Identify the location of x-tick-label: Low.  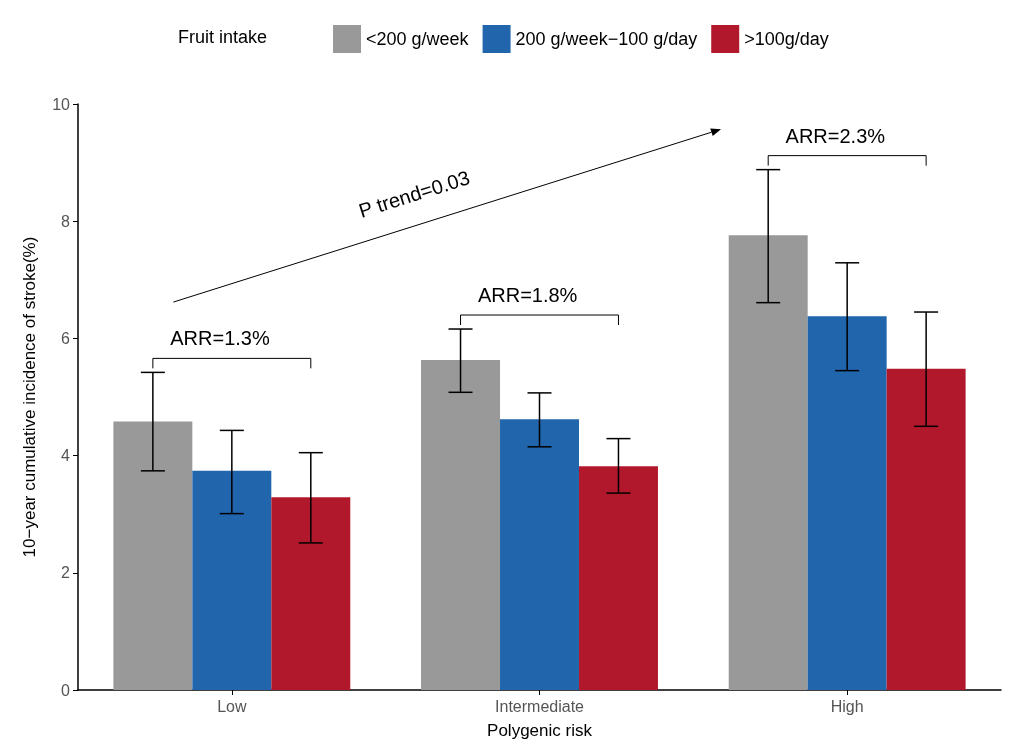
(232, 706).